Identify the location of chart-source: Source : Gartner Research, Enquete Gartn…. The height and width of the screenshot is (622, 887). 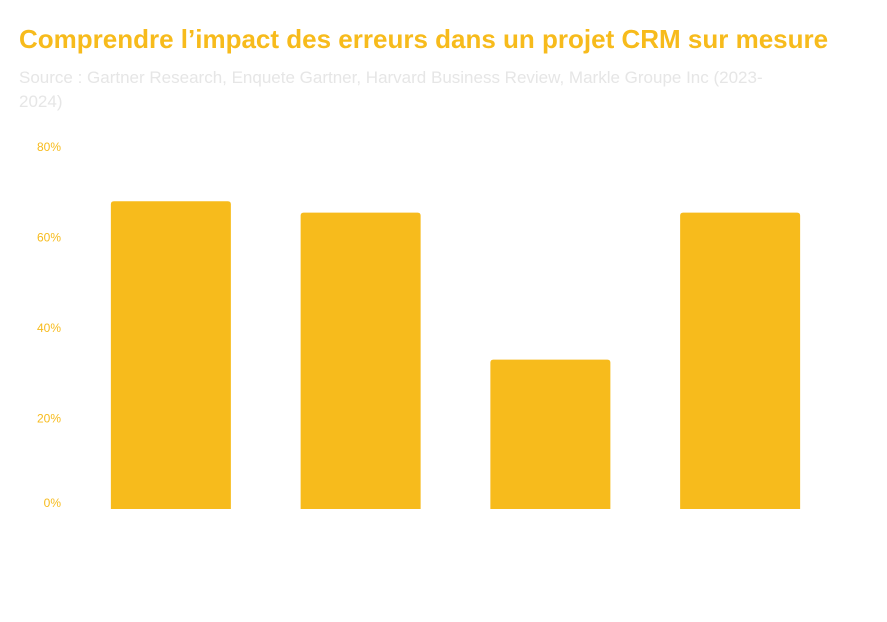
(391, 89).